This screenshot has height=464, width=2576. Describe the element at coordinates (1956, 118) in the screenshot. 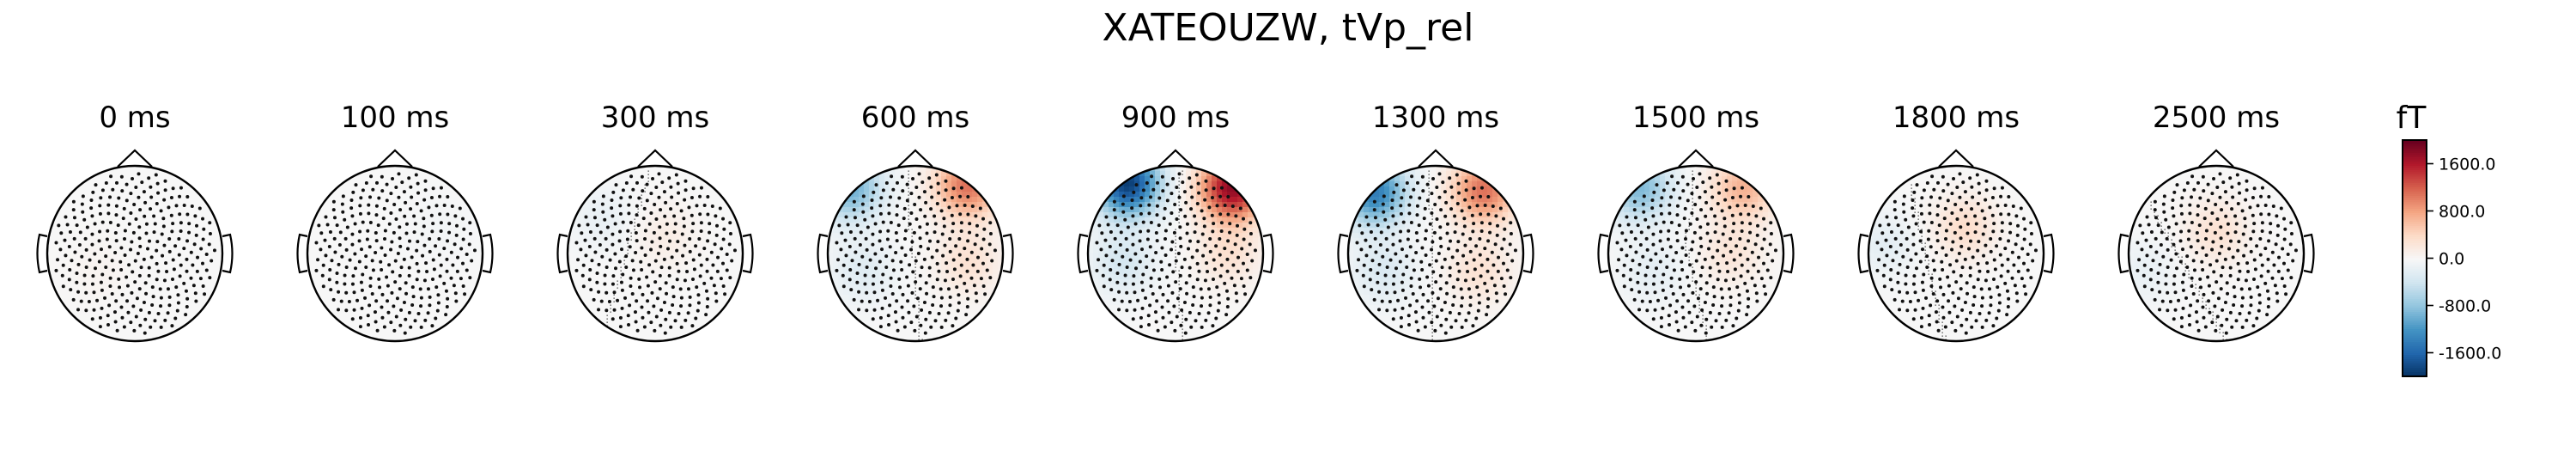

I see `subplot-title: 1800 ms` at that location.